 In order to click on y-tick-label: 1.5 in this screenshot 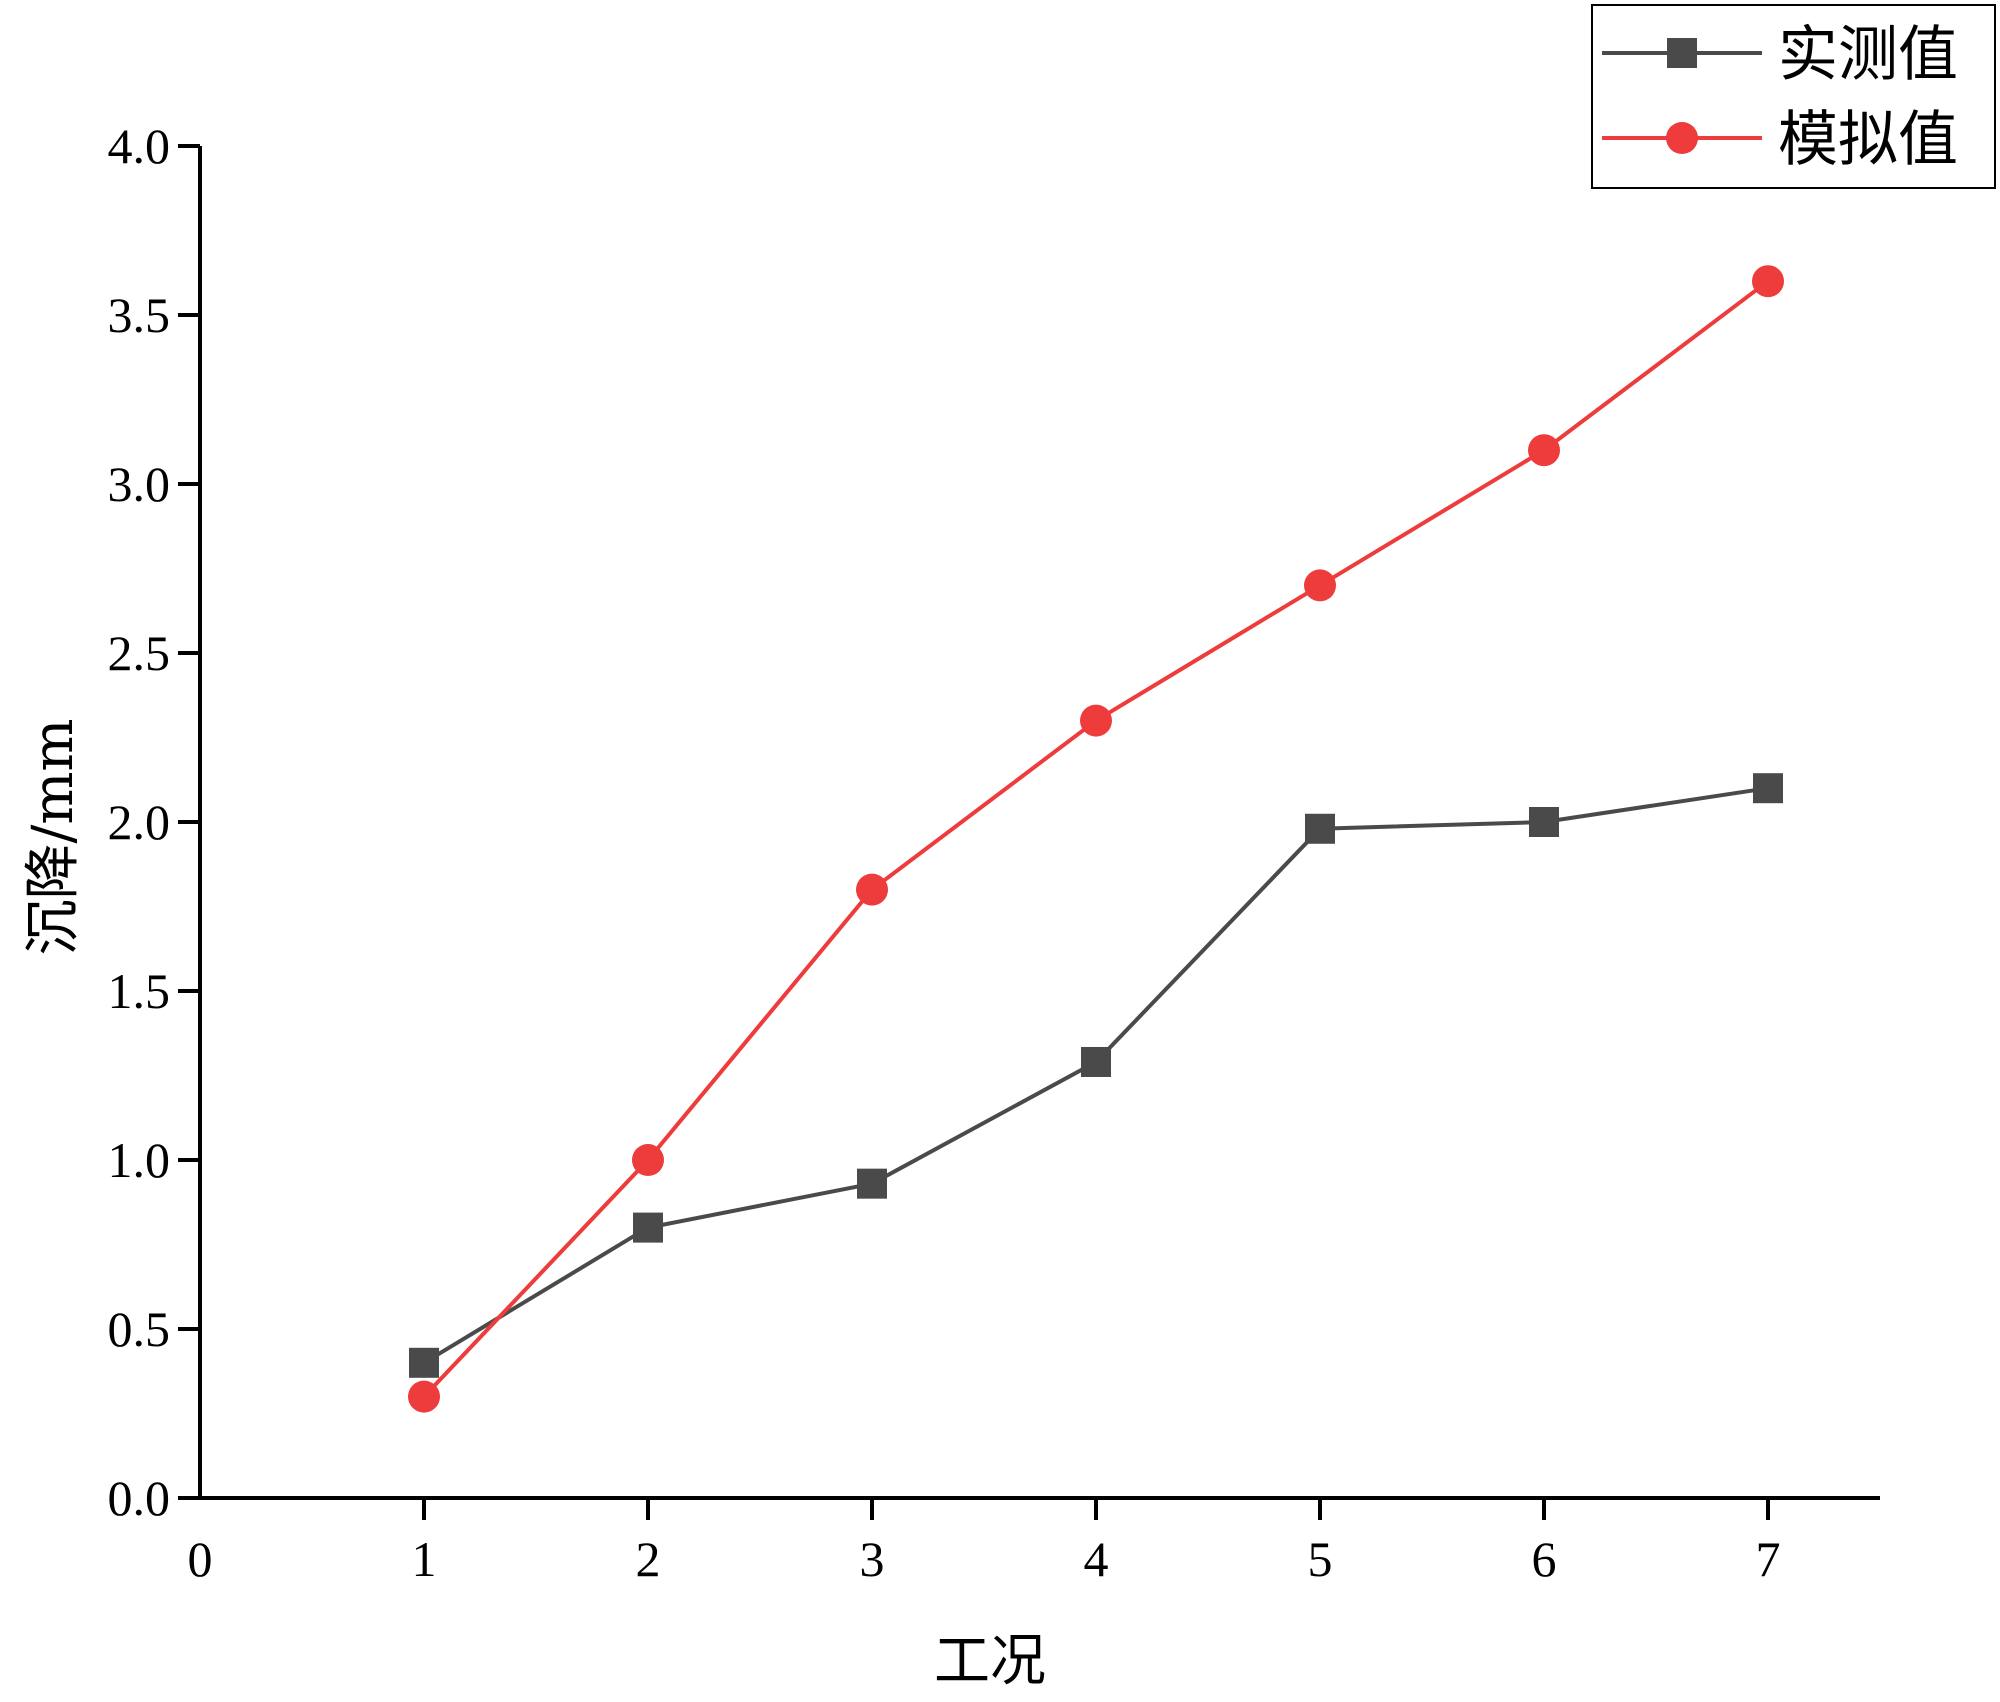, I will do `click(139, 991)`.